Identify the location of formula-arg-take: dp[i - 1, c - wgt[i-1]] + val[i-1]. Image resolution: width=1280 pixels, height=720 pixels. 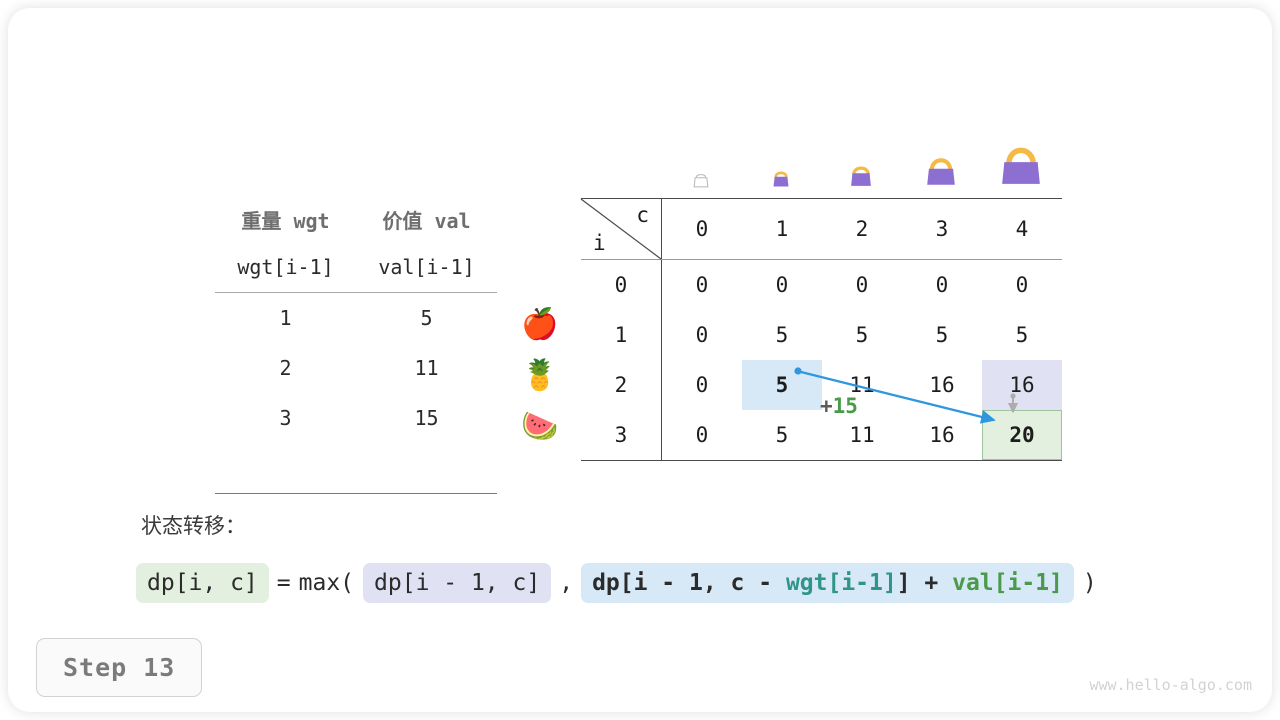
(827, 583).